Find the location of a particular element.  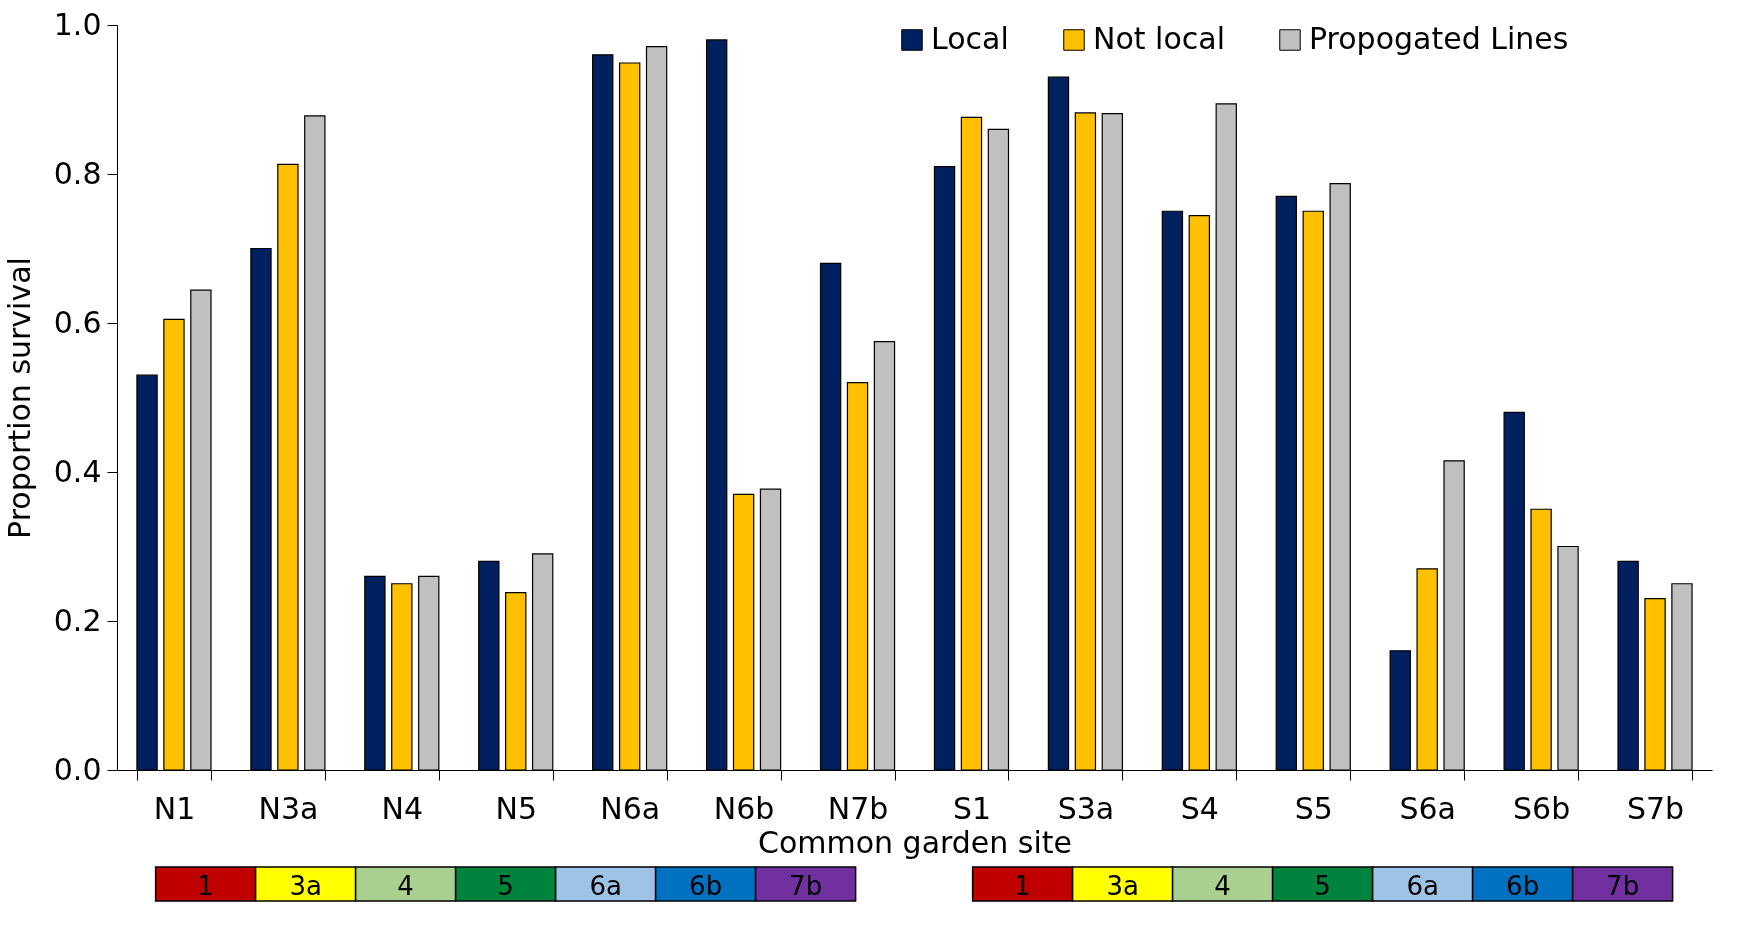

legend-label: Propogated Lines is located at coordinates (1439, 38).